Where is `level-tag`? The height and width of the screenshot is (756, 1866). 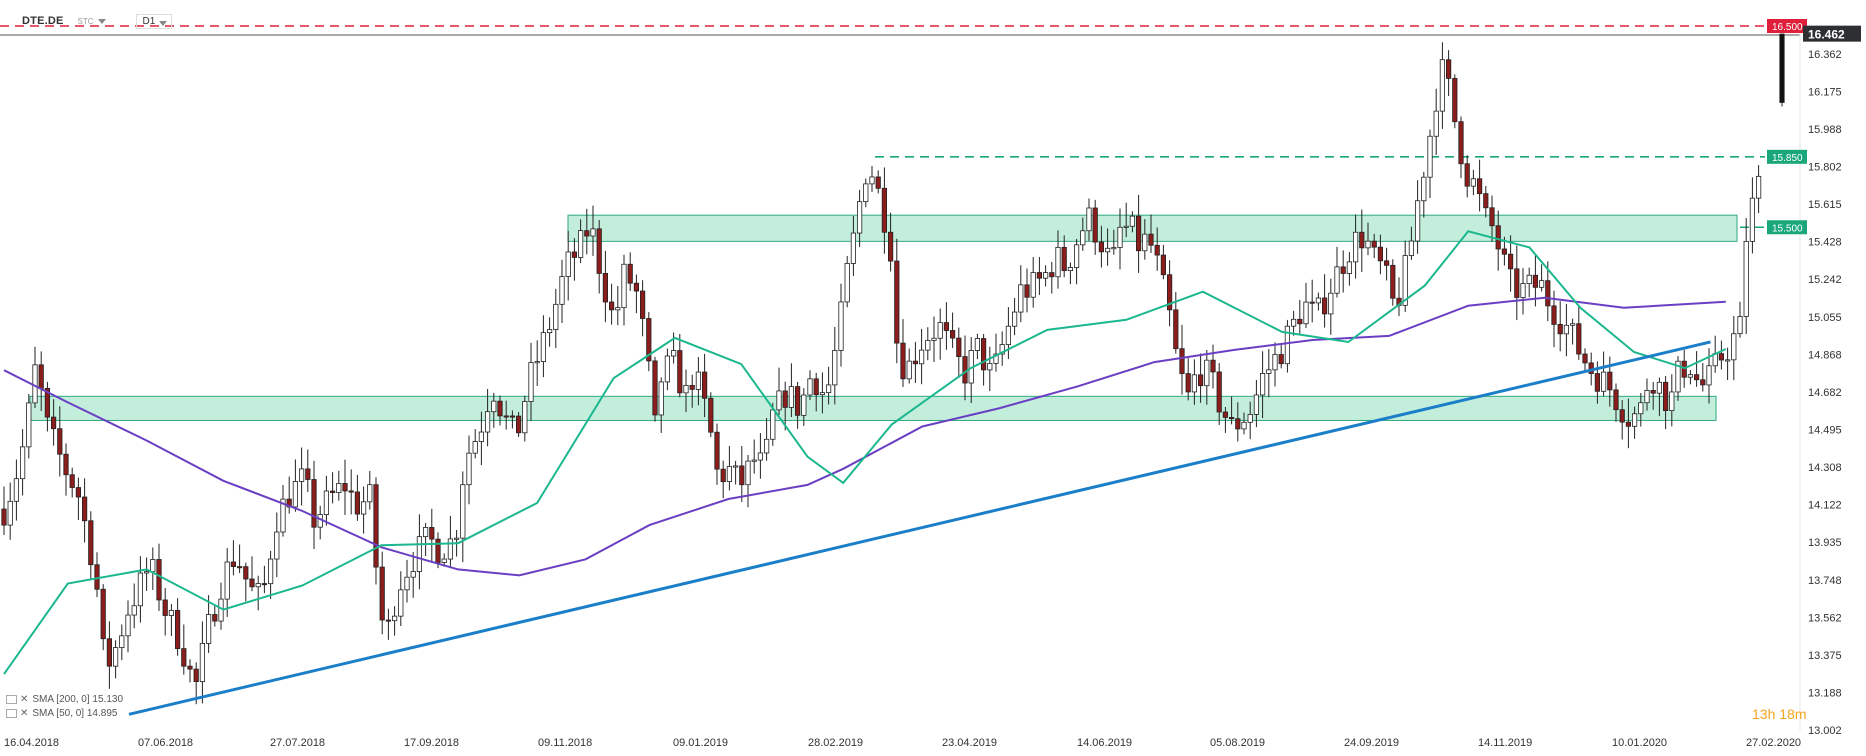 level-tag is located at coordinates (1787, 156).